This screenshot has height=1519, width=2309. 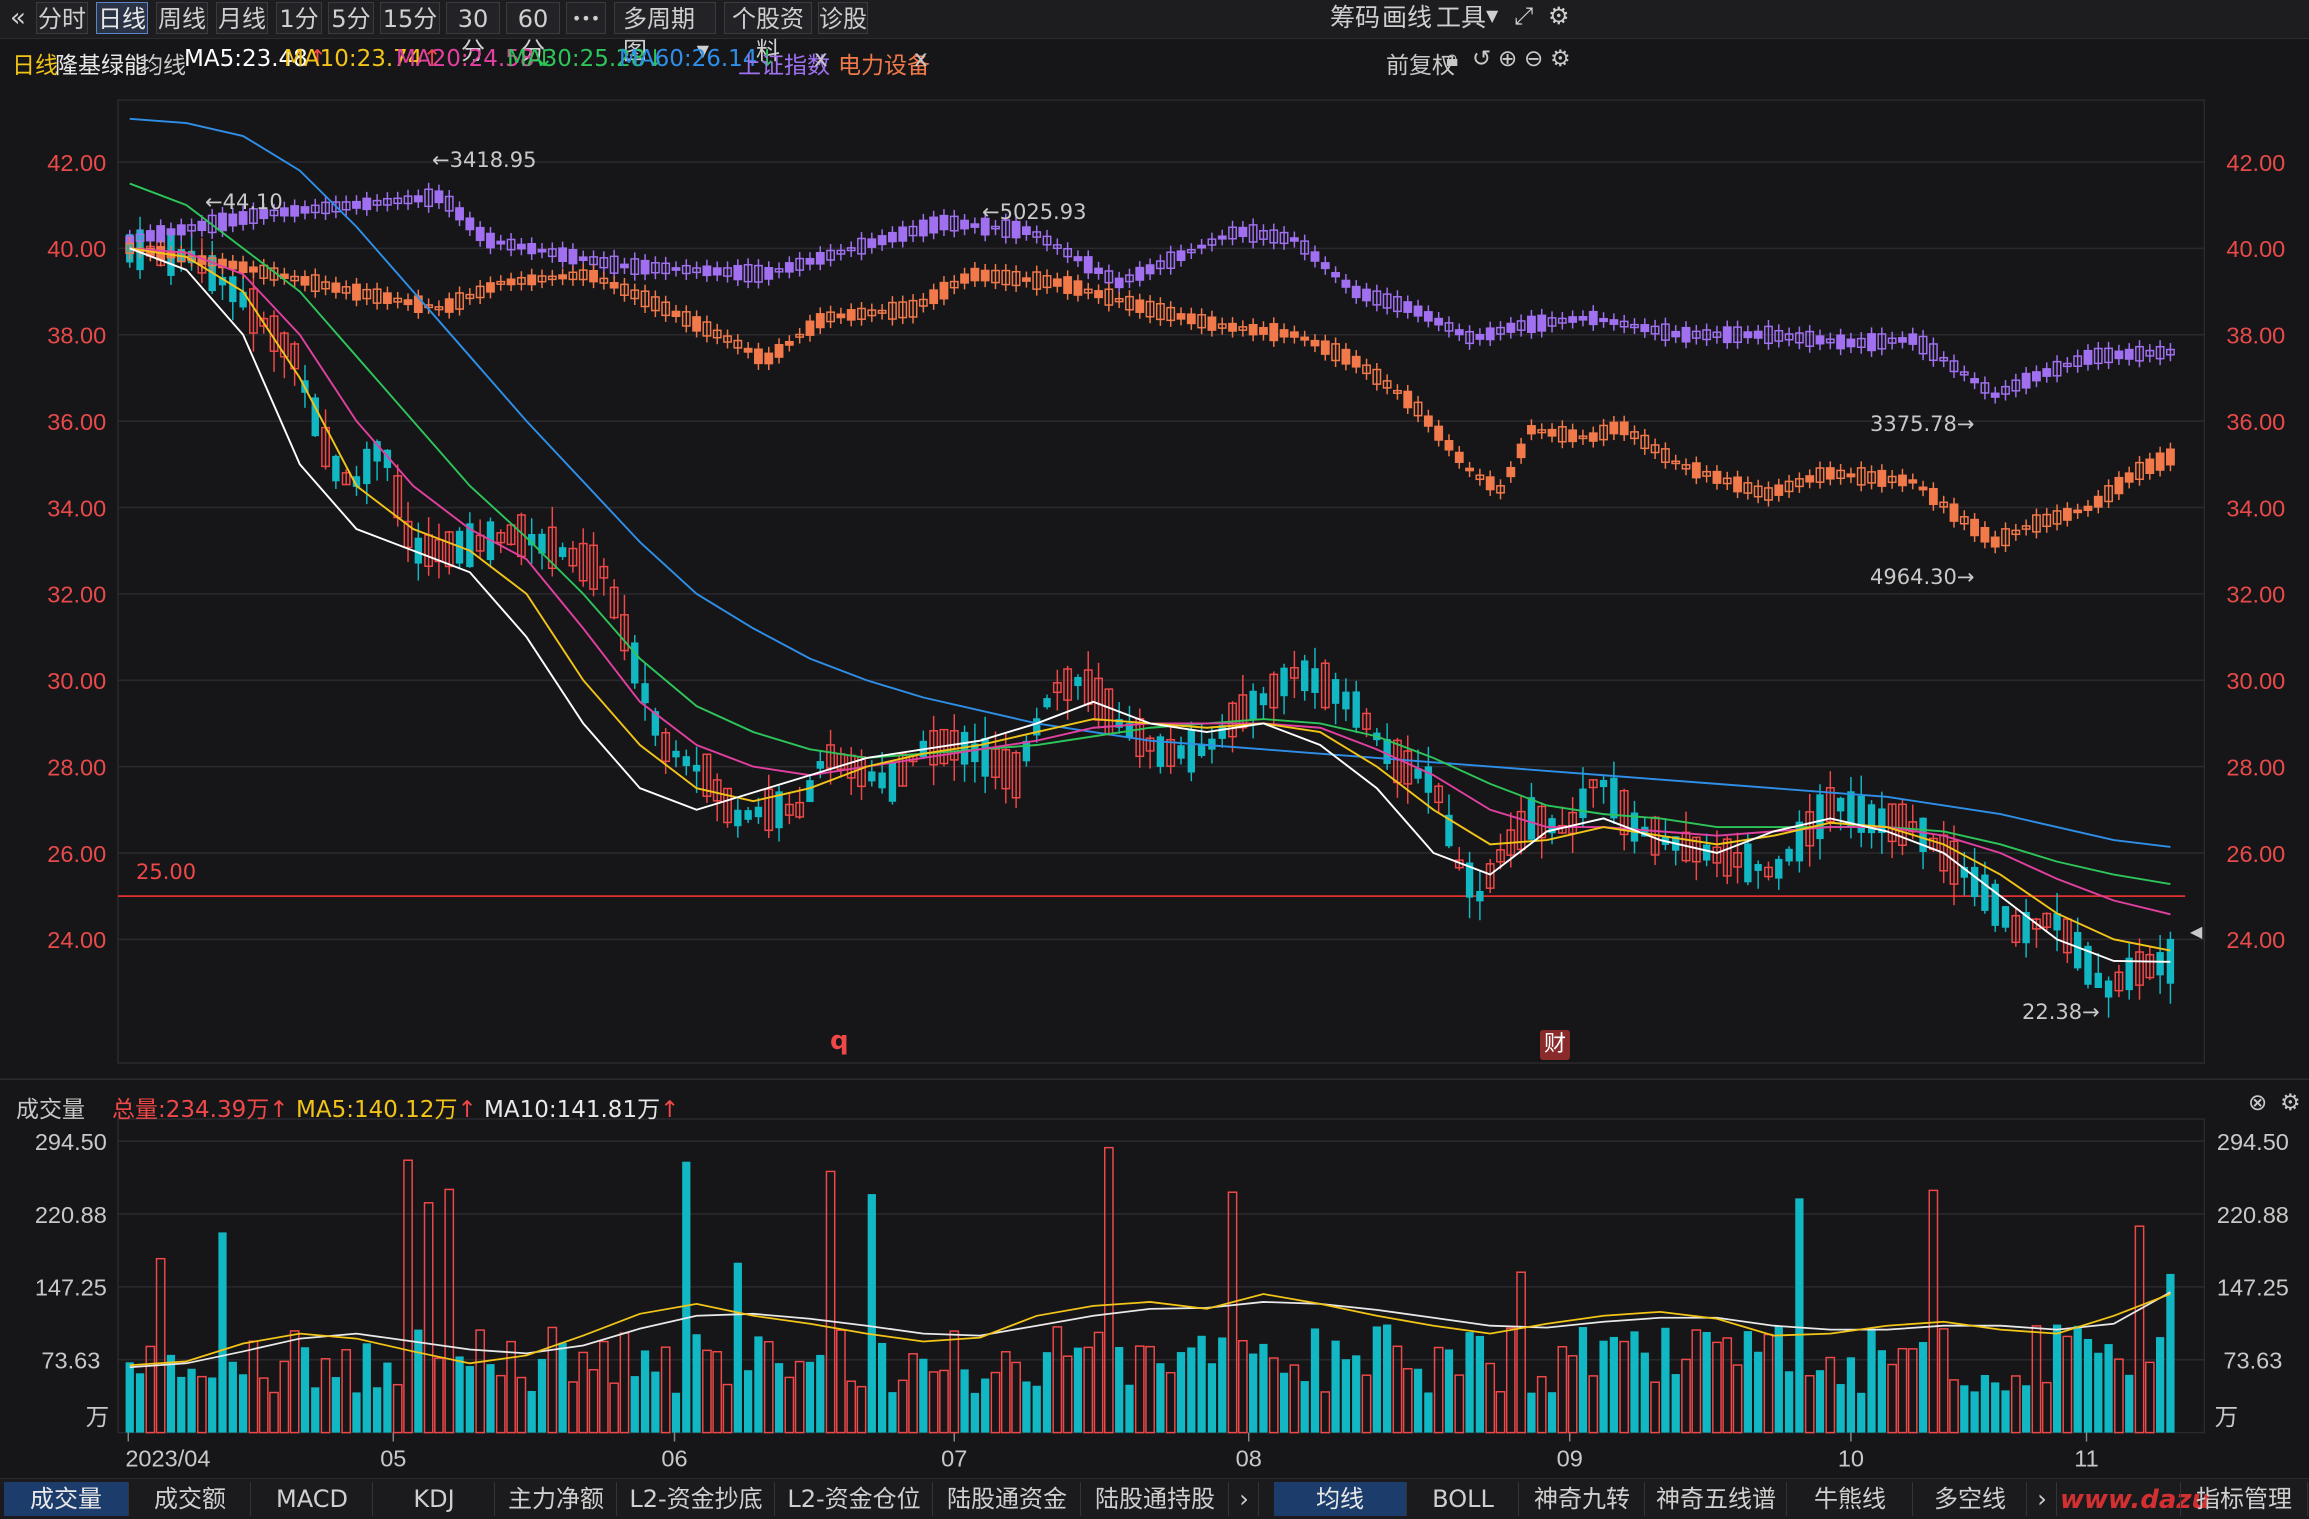 What do you see at coordinates (410, 18) in the screenshot?
I see `period-tab-15min: 15分` at bounding box center [410, 18].